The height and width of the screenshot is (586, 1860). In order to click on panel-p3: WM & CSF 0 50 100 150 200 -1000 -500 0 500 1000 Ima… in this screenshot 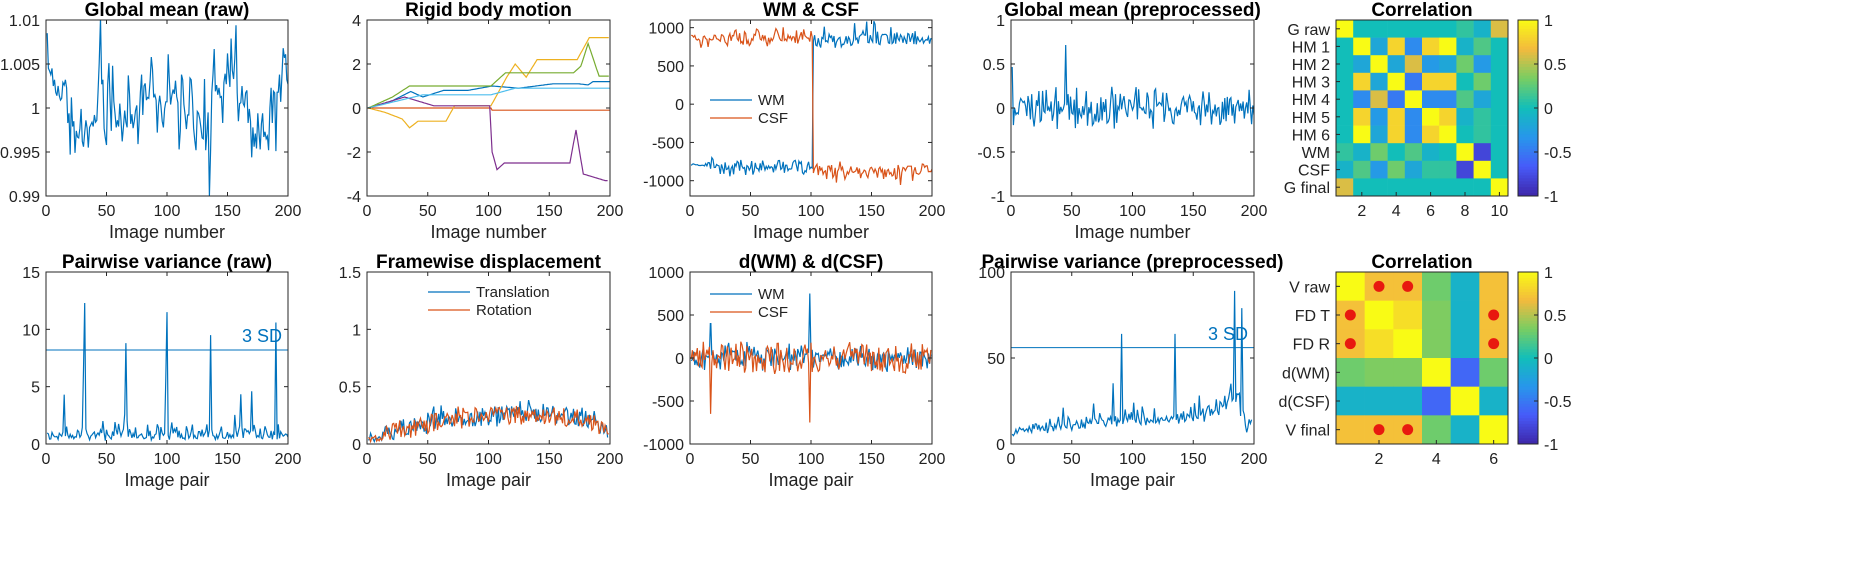, I will do `click(794, 121)`.